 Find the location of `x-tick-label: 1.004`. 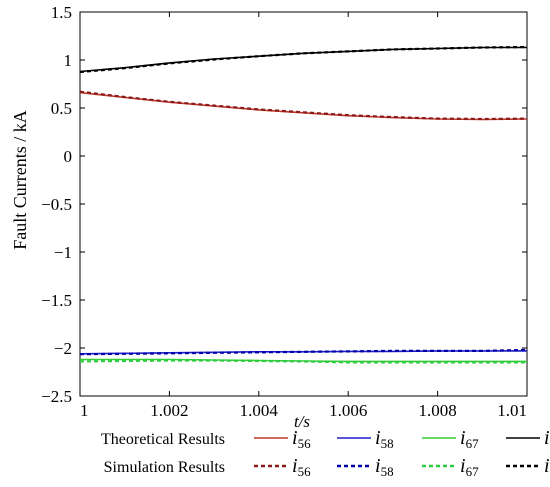

x-tick-label: 1.004 is located at coordinates (259, 410).